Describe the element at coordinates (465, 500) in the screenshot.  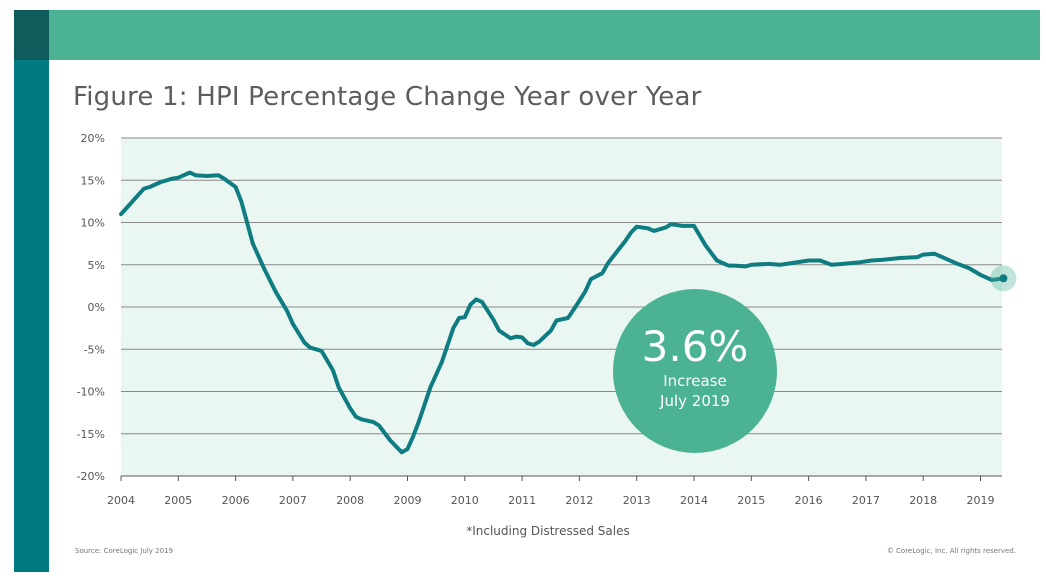
I see `x-tick-label: 2010` at that location.